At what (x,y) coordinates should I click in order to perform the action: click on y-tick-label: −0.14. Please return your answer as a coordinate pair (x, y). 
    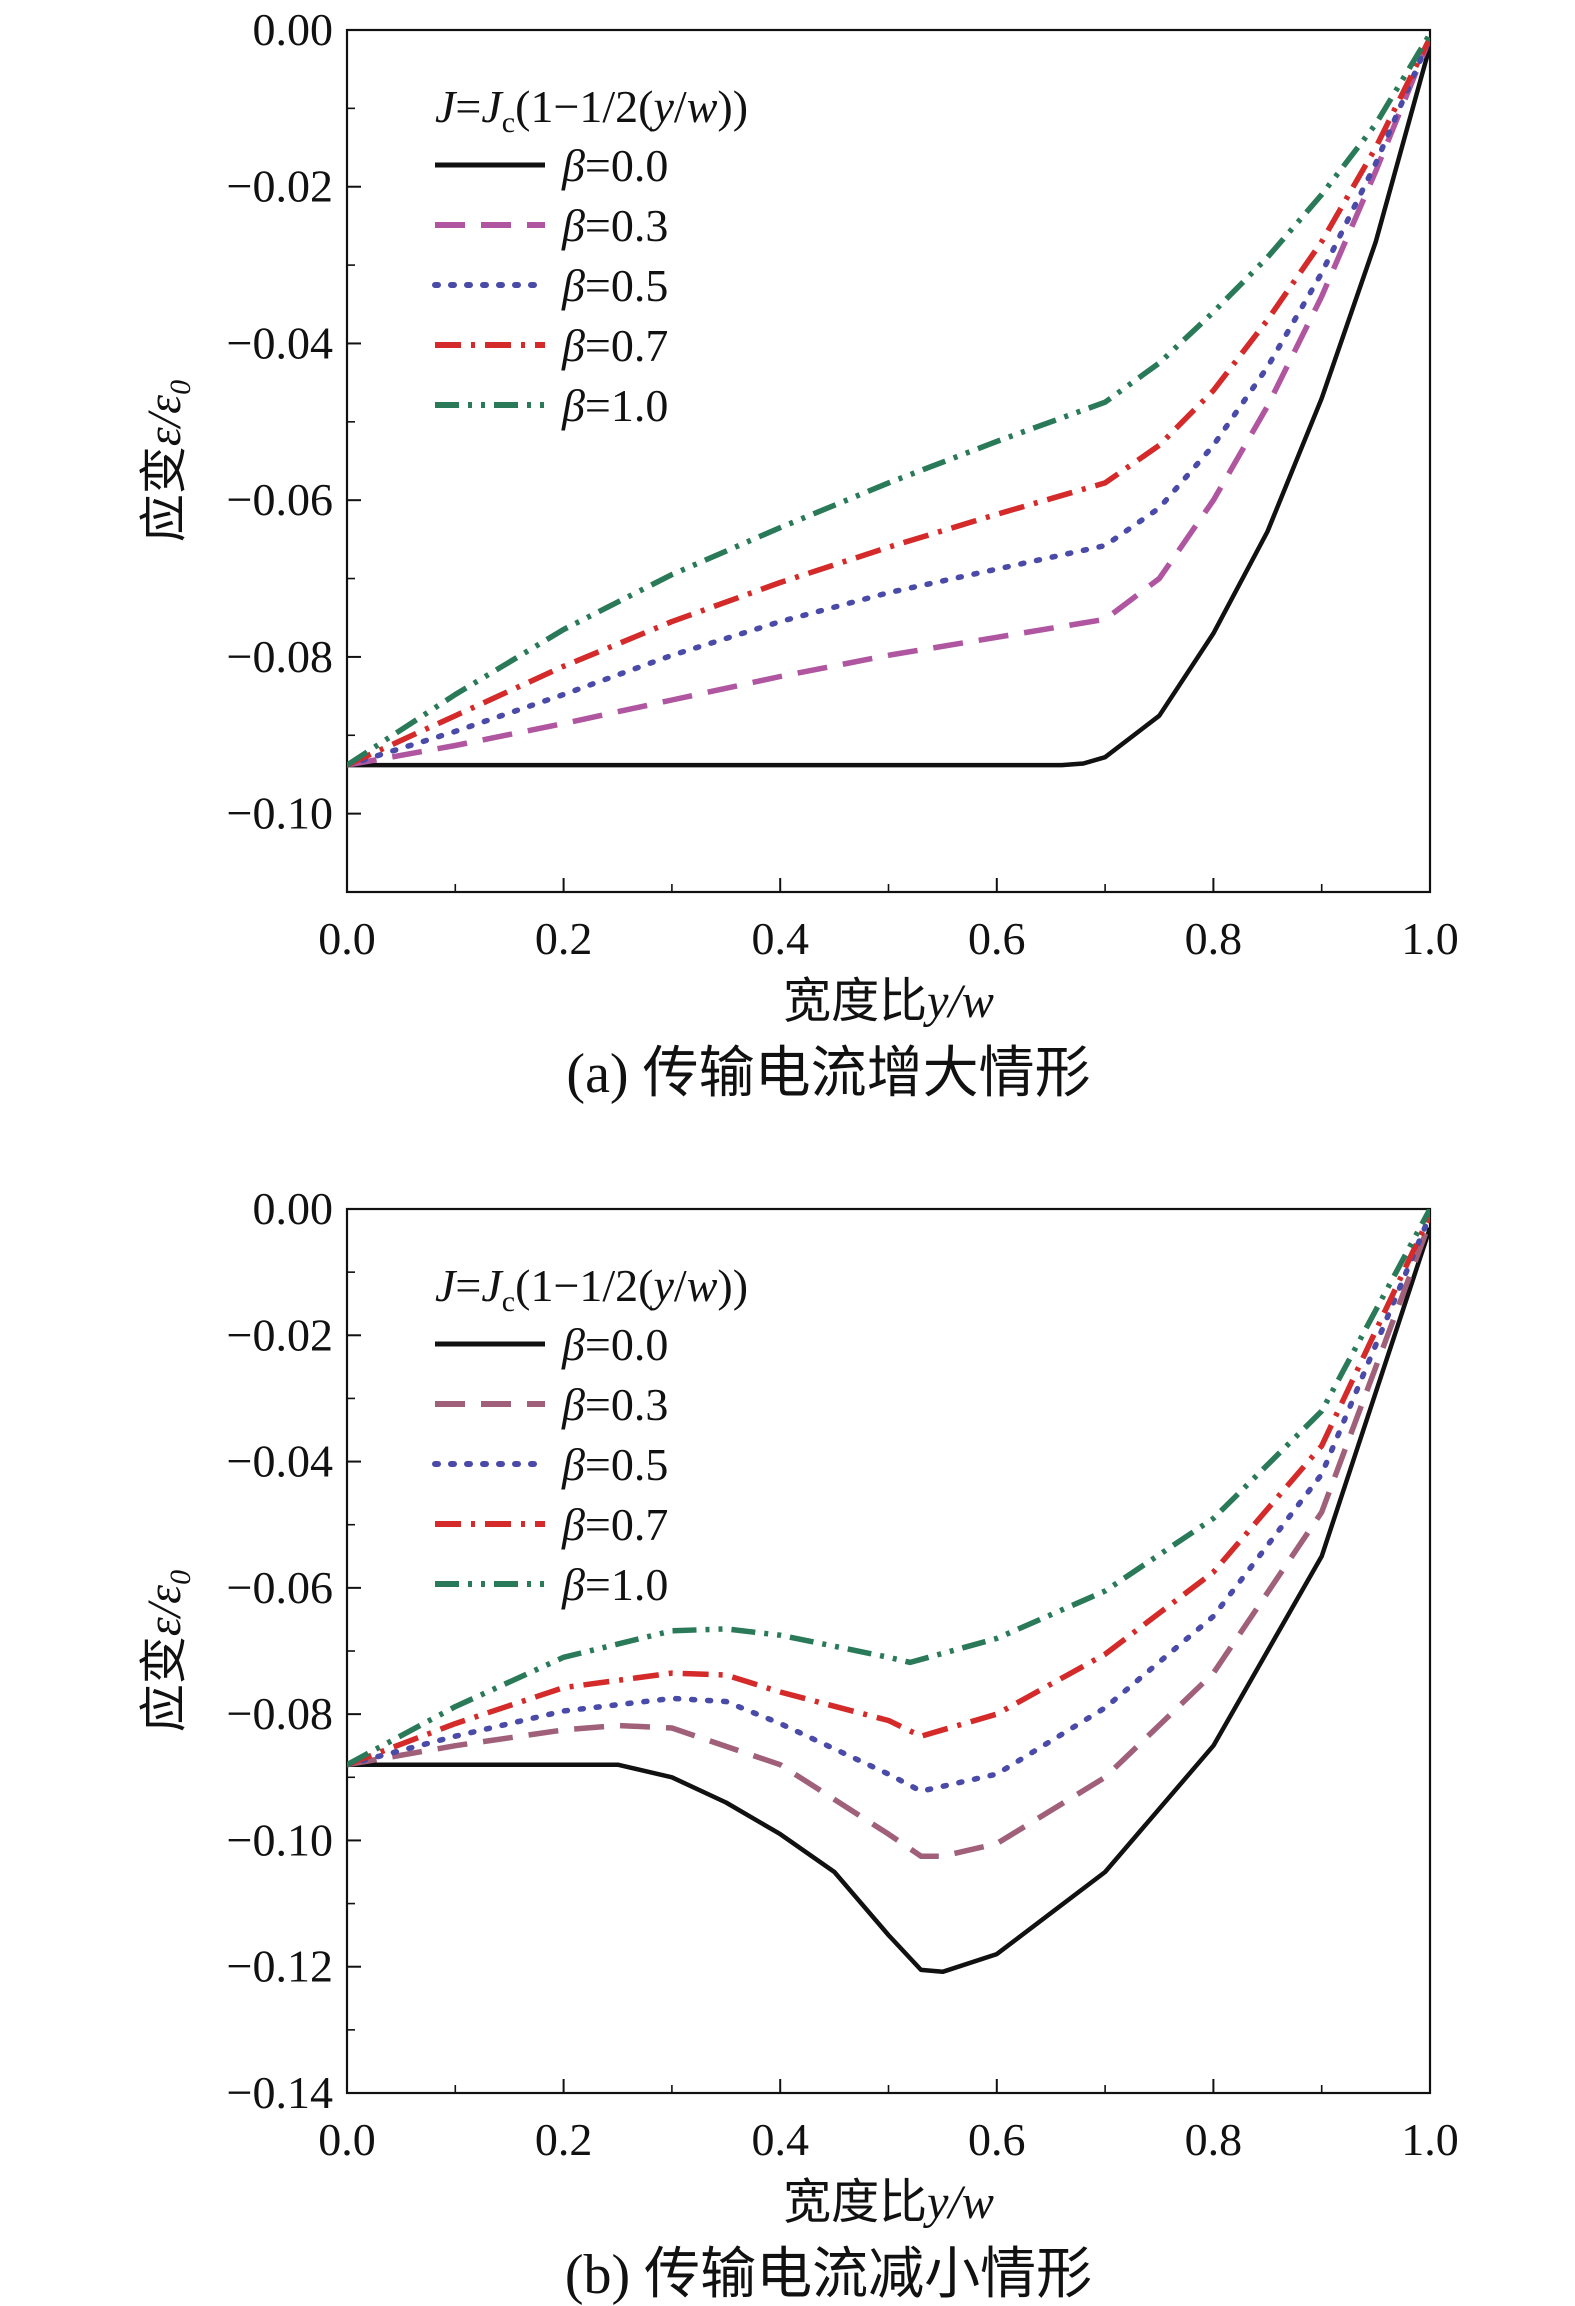
    Looking at the image, I should click on (280, 2092).